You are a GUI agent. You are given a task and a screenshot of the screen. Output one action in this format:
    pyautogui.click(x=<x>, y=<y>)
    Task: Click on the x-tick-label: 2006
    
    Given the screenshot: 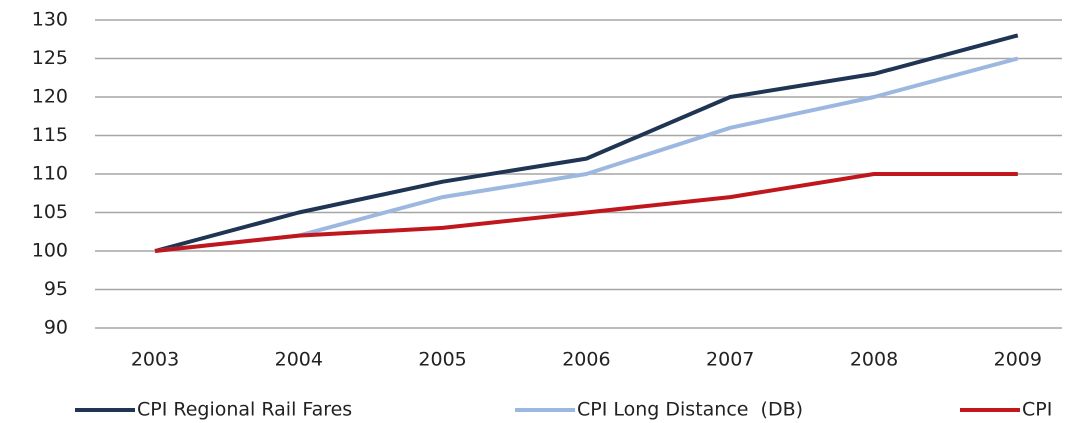 What is the action you would take?
    pyautogui.click(x=586, y=360)
    